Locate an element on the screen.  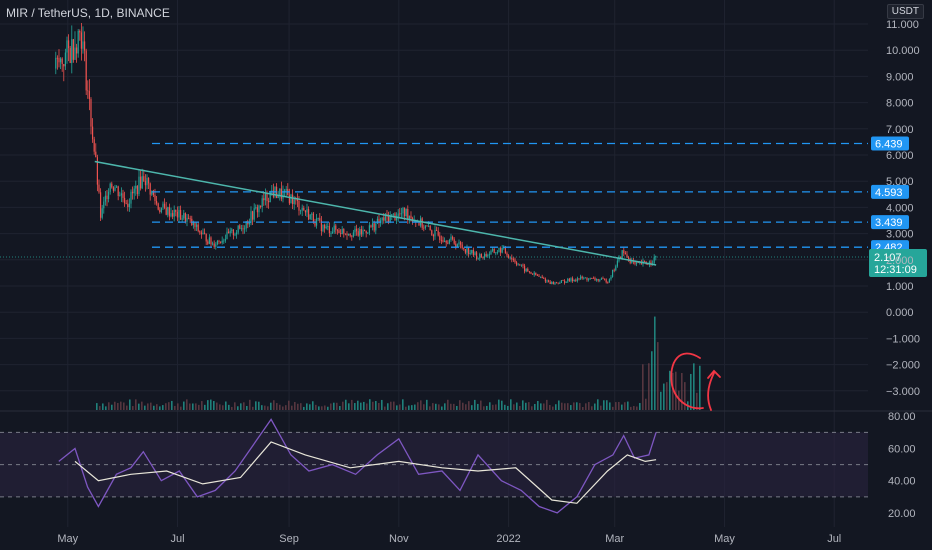
price-tick-label: 1.000 is located at coordinates (900, 287).